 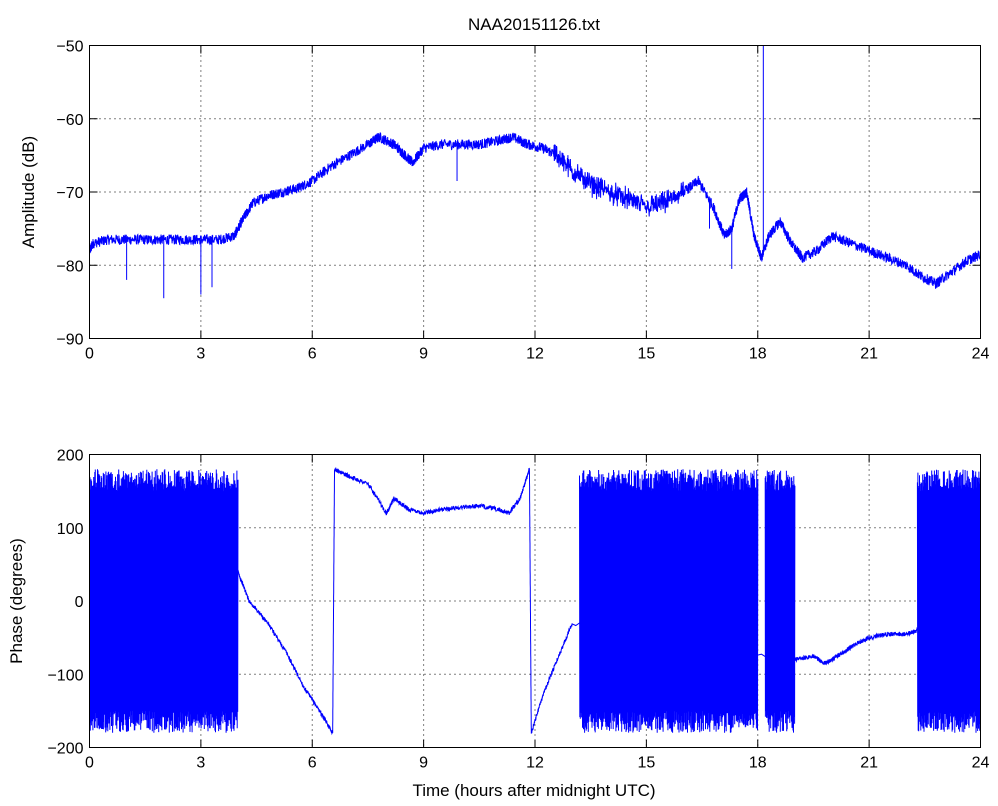 I want to click on phase-ytick-label: −100, so click(x=65, y=675).